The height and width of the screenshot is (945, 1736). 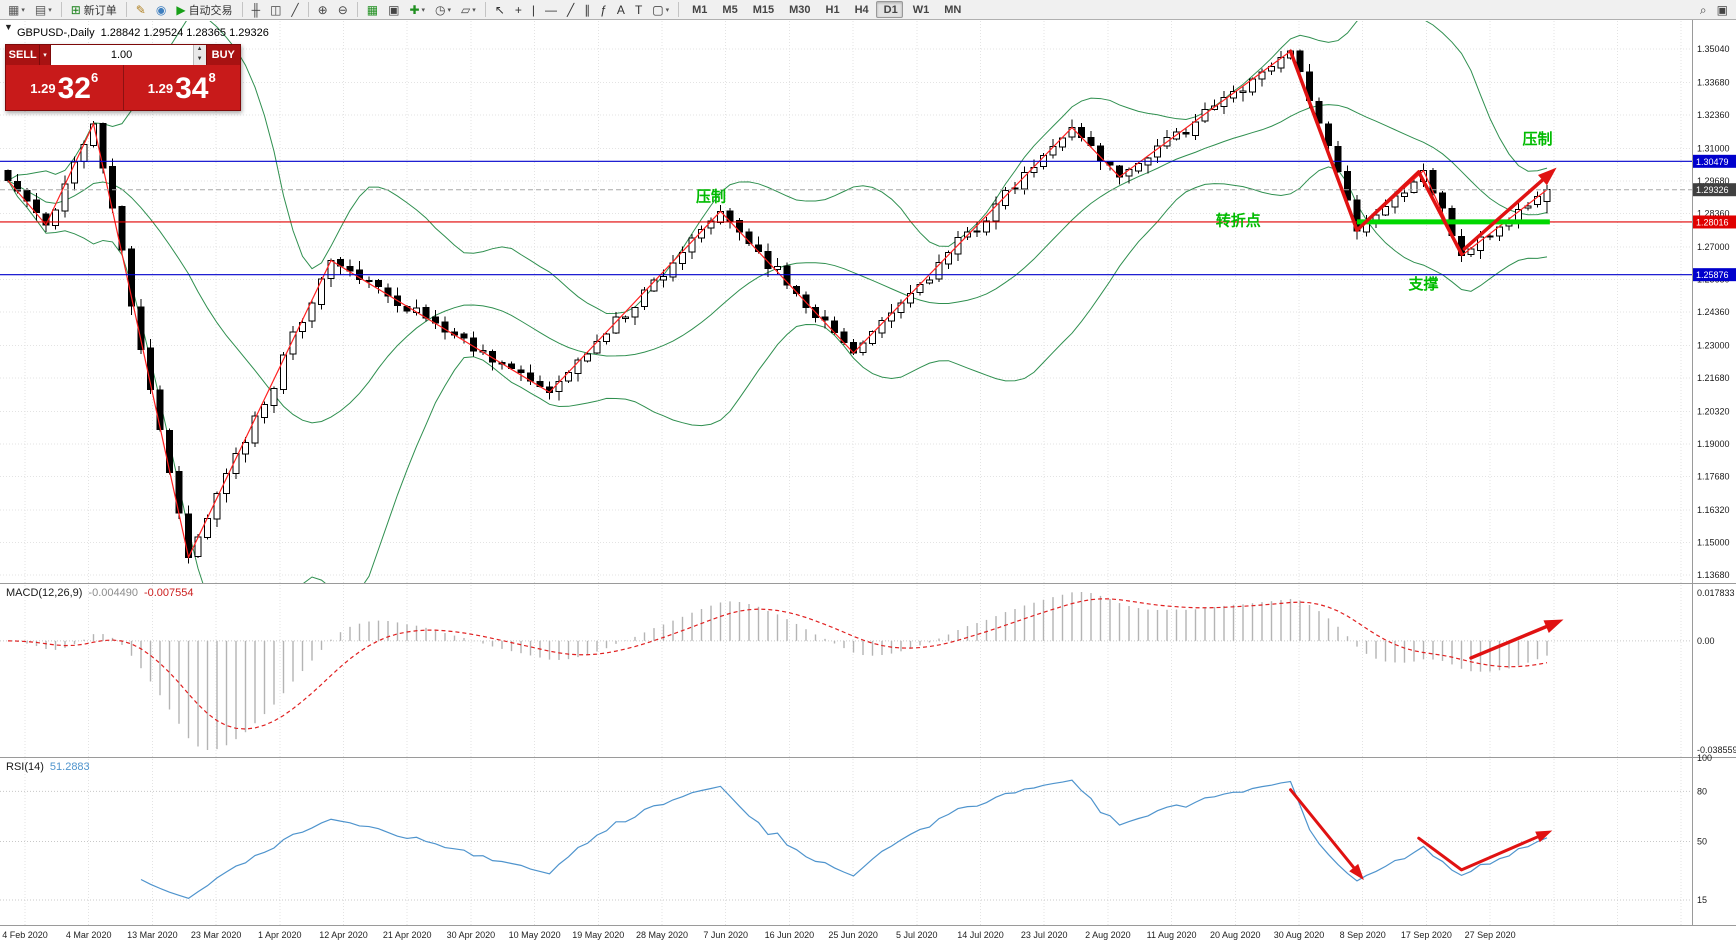 I want to click on svg-text: 80, so click(x=1702, y=791).